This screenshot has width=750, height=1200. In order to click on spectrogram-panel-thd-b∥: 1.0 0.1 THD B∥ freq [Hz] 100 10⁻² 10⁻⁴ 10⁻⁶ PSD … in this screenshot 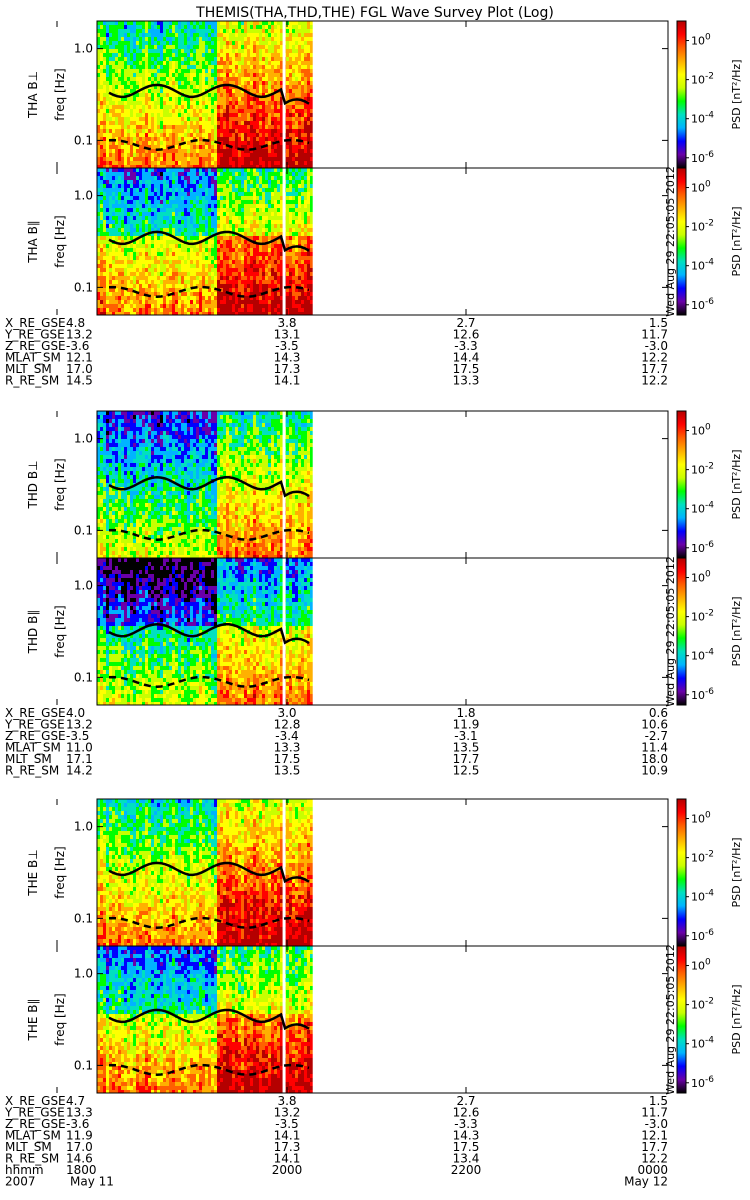, I will do `click(384, 631)`.